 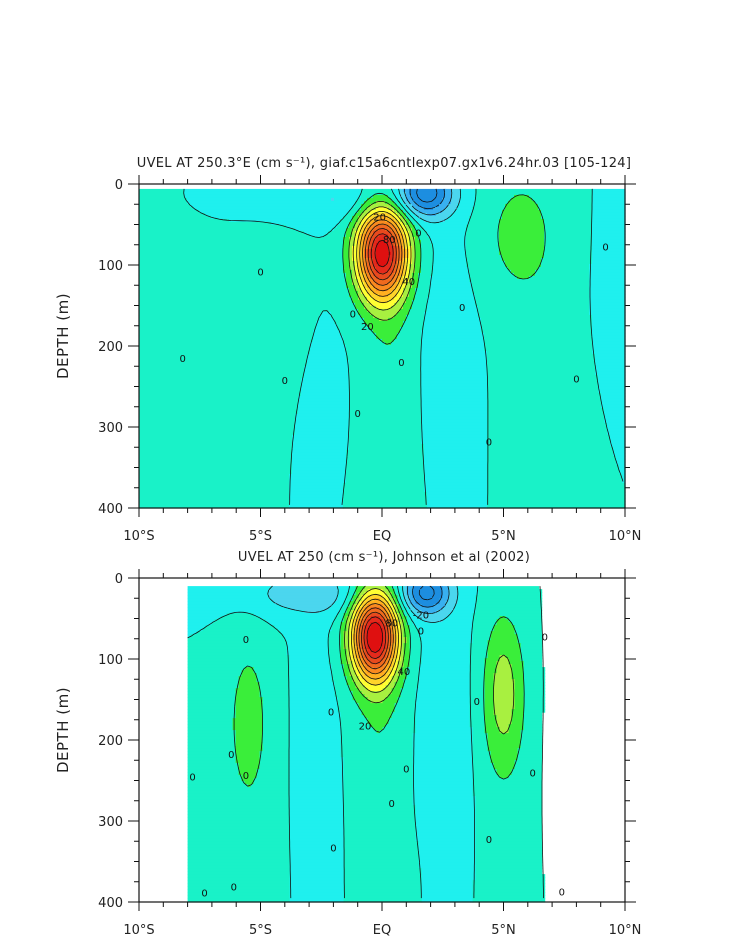 I want to click on y-axis-label: DEPTH (m), so click(x=63, y=336).